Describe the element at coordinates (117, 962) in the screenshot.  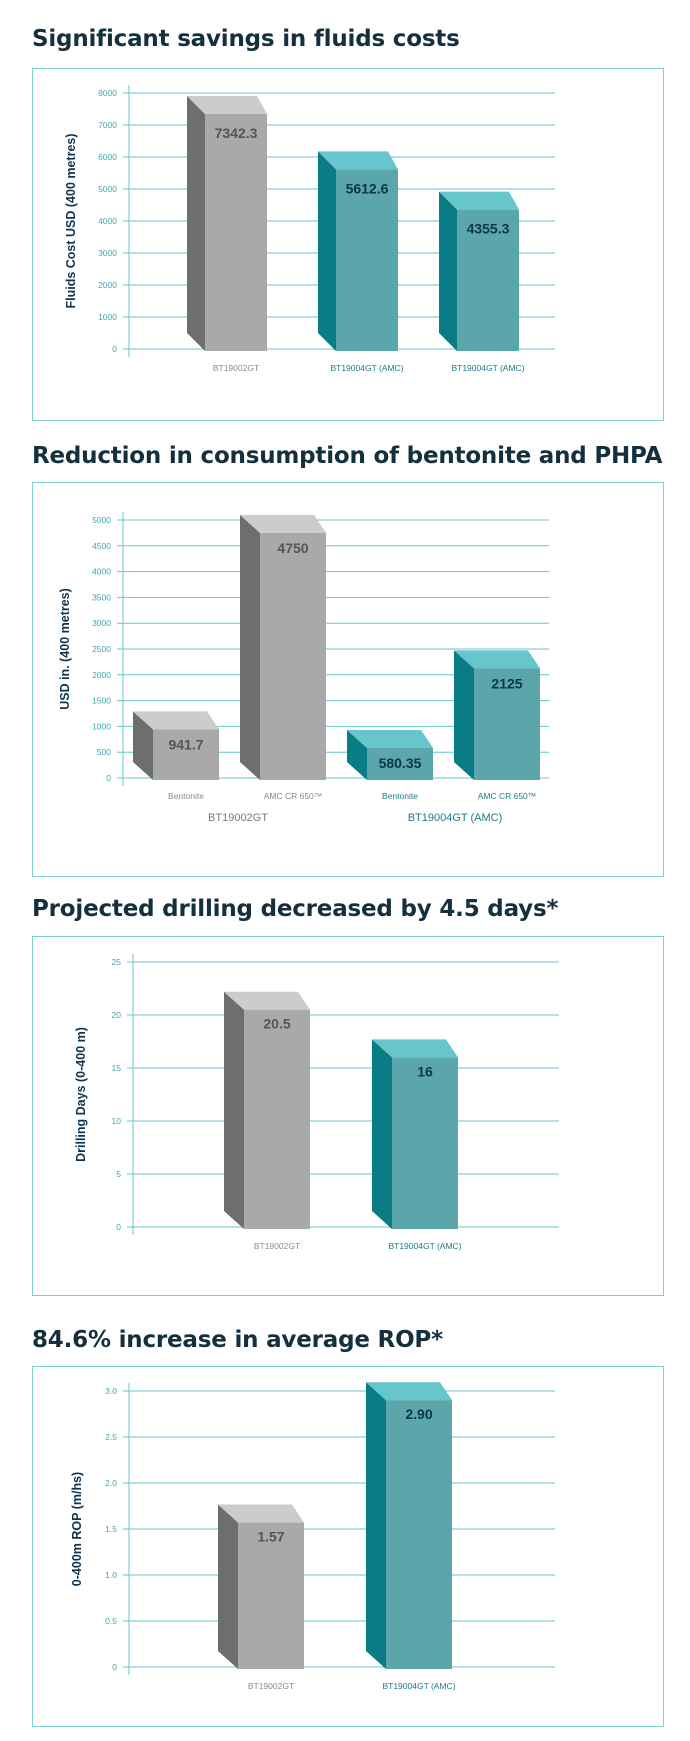
I see `y-tick-label: 25` at that location.